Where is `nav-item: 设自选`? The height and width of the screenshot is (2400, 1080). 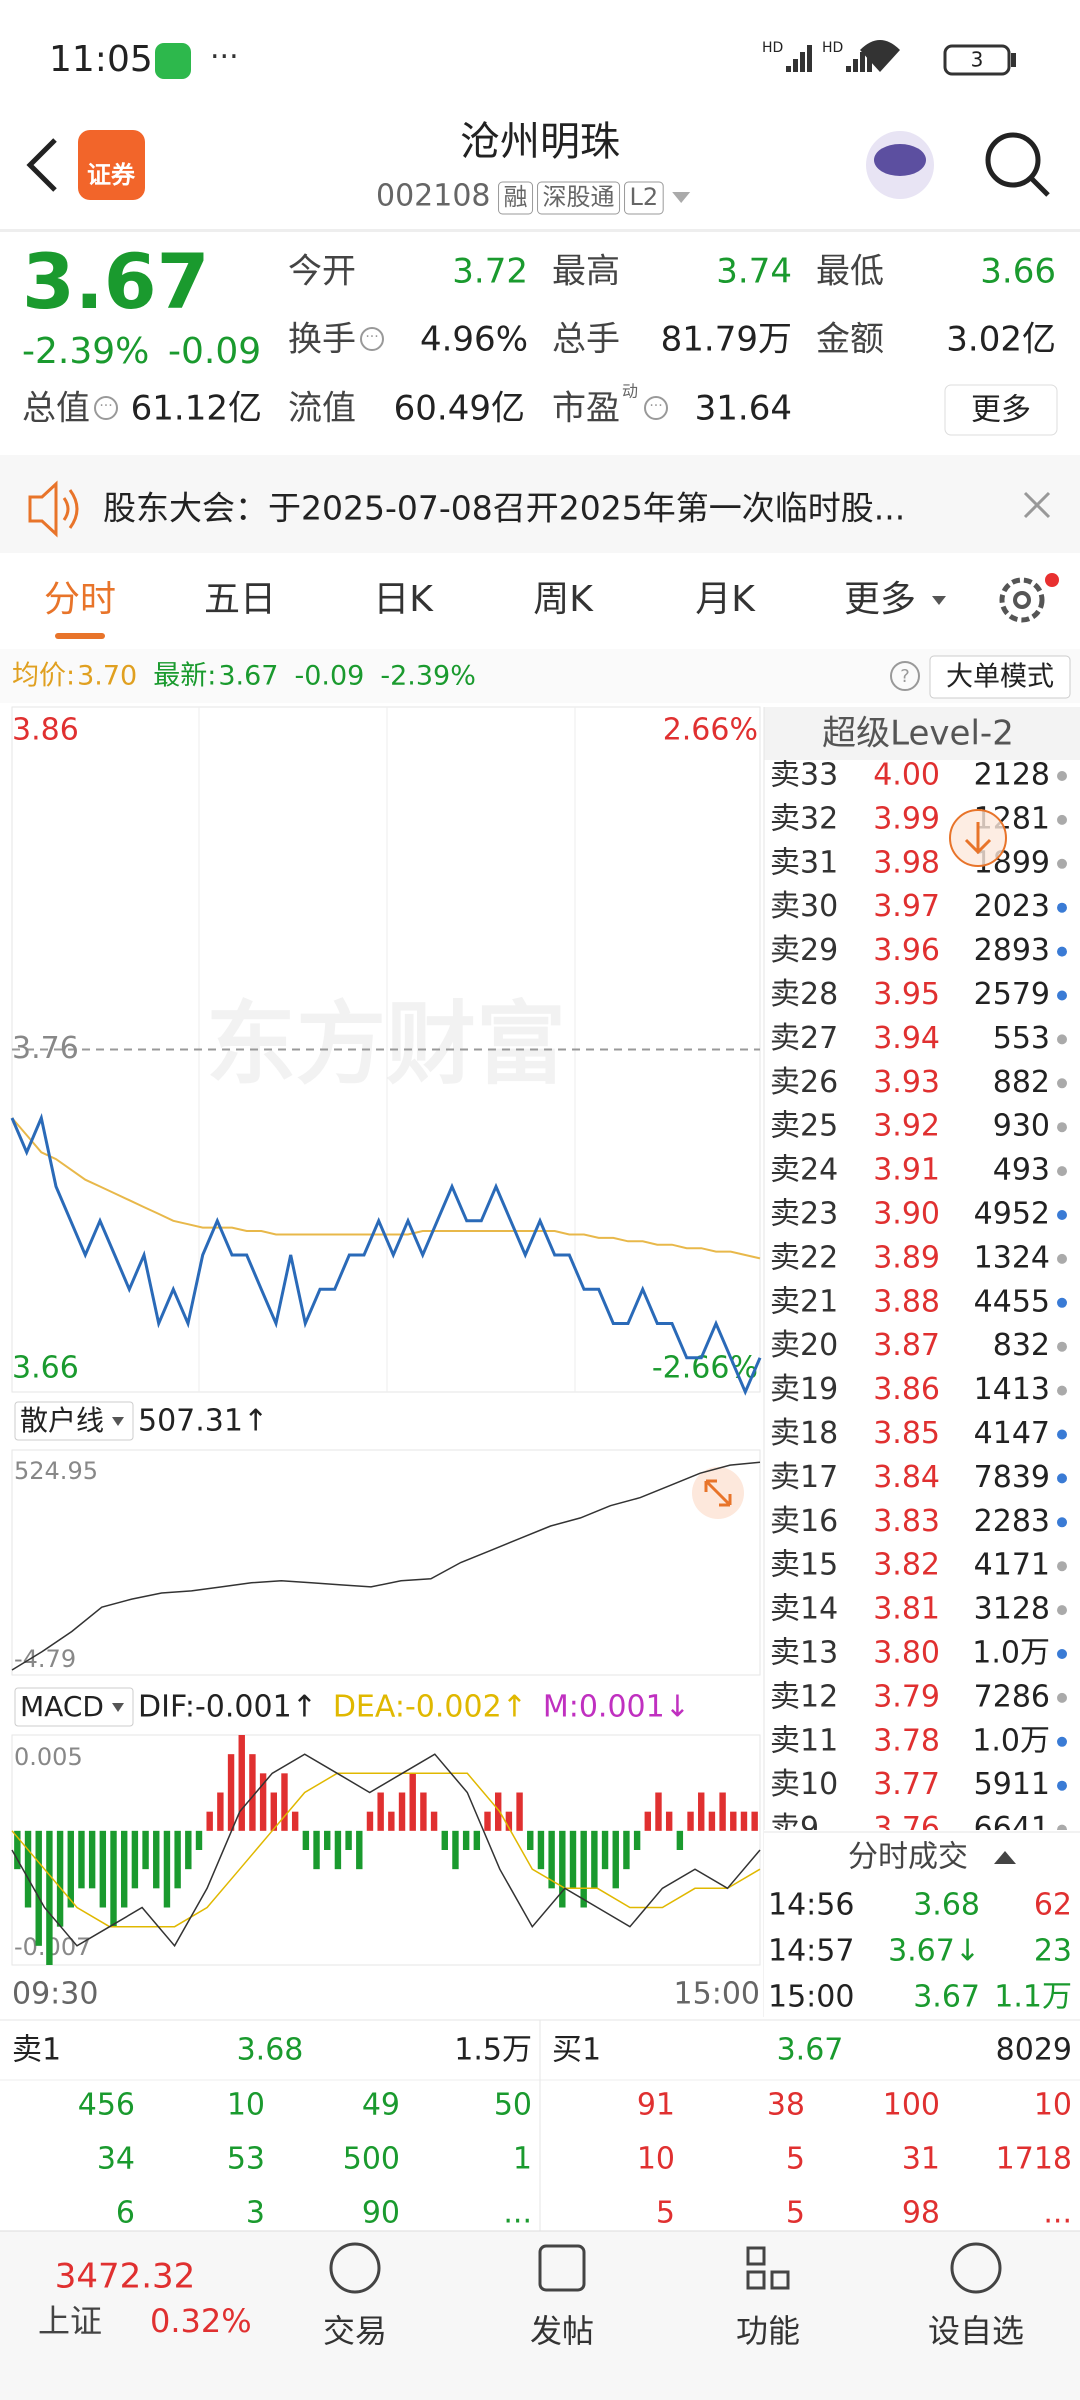 nav-item: 设自选 is located at coordinates (976, 2331).